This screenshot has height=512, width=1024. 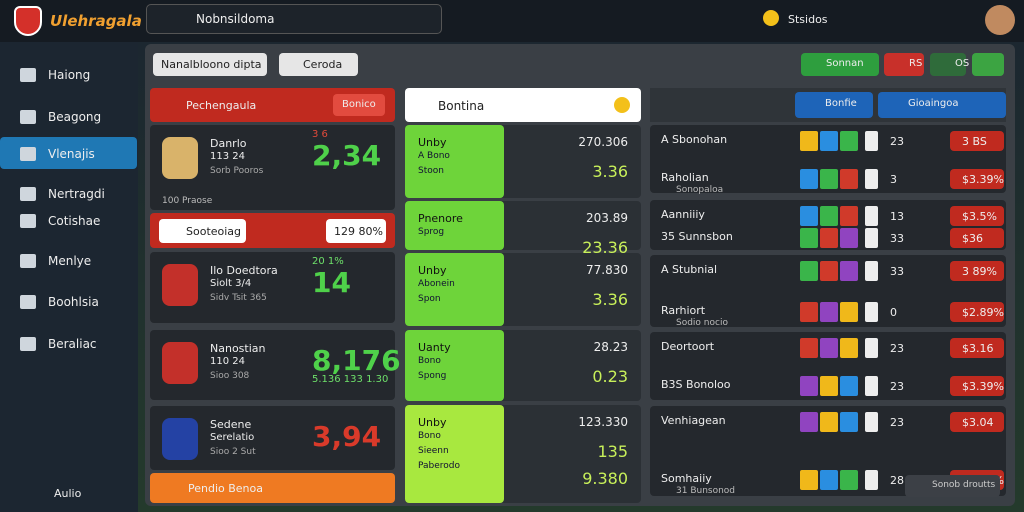 I want to click on markets-search-text: Bontina, so click(x=461, y=106).